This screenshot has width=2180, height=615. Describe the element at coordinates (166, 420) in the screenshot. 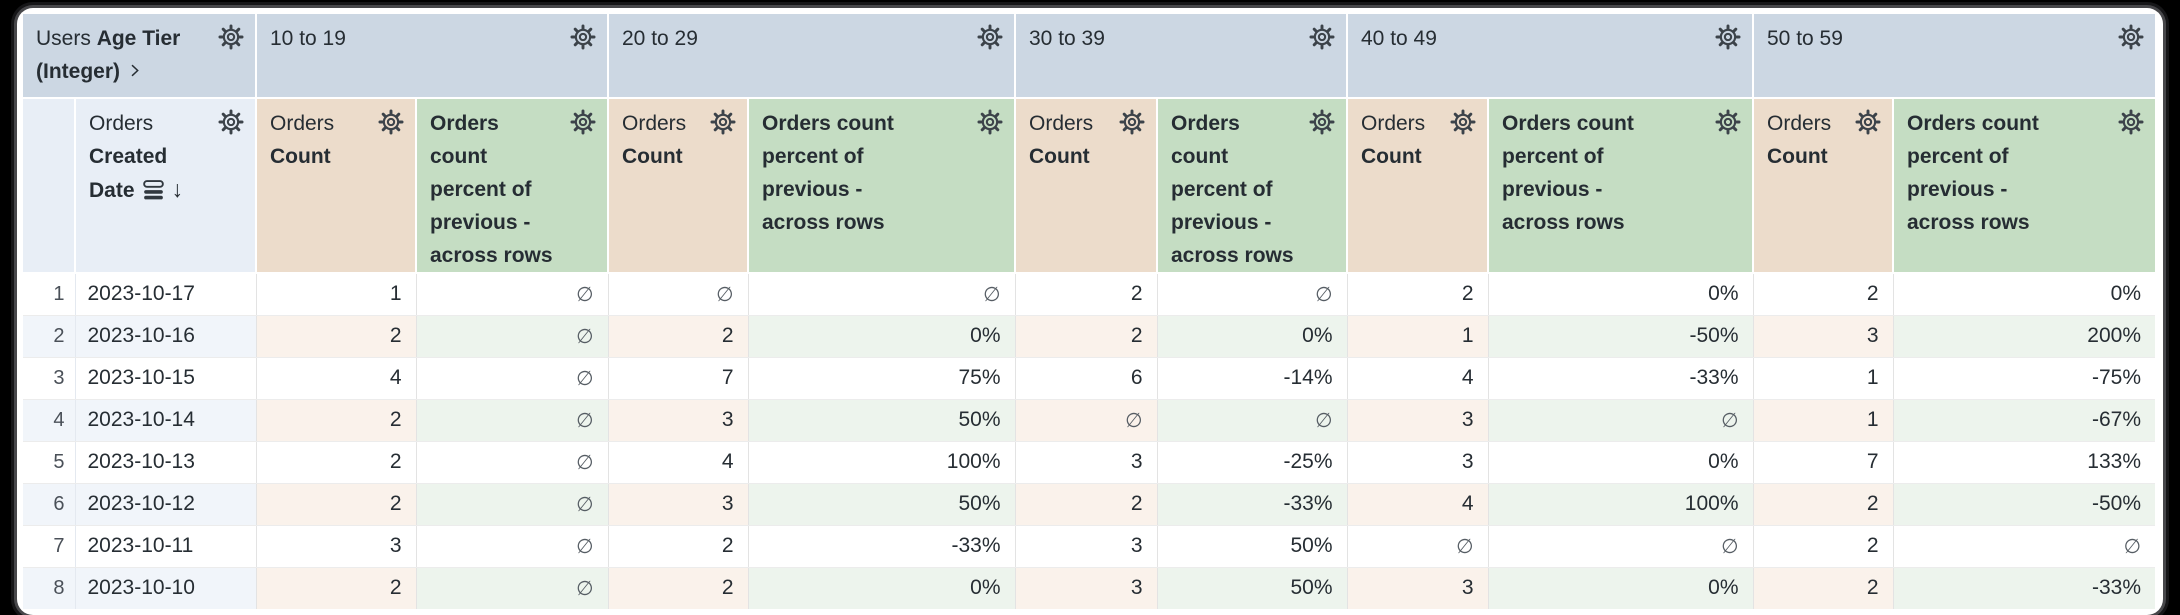

I see `date-cell: 2023-10-14` at that location.